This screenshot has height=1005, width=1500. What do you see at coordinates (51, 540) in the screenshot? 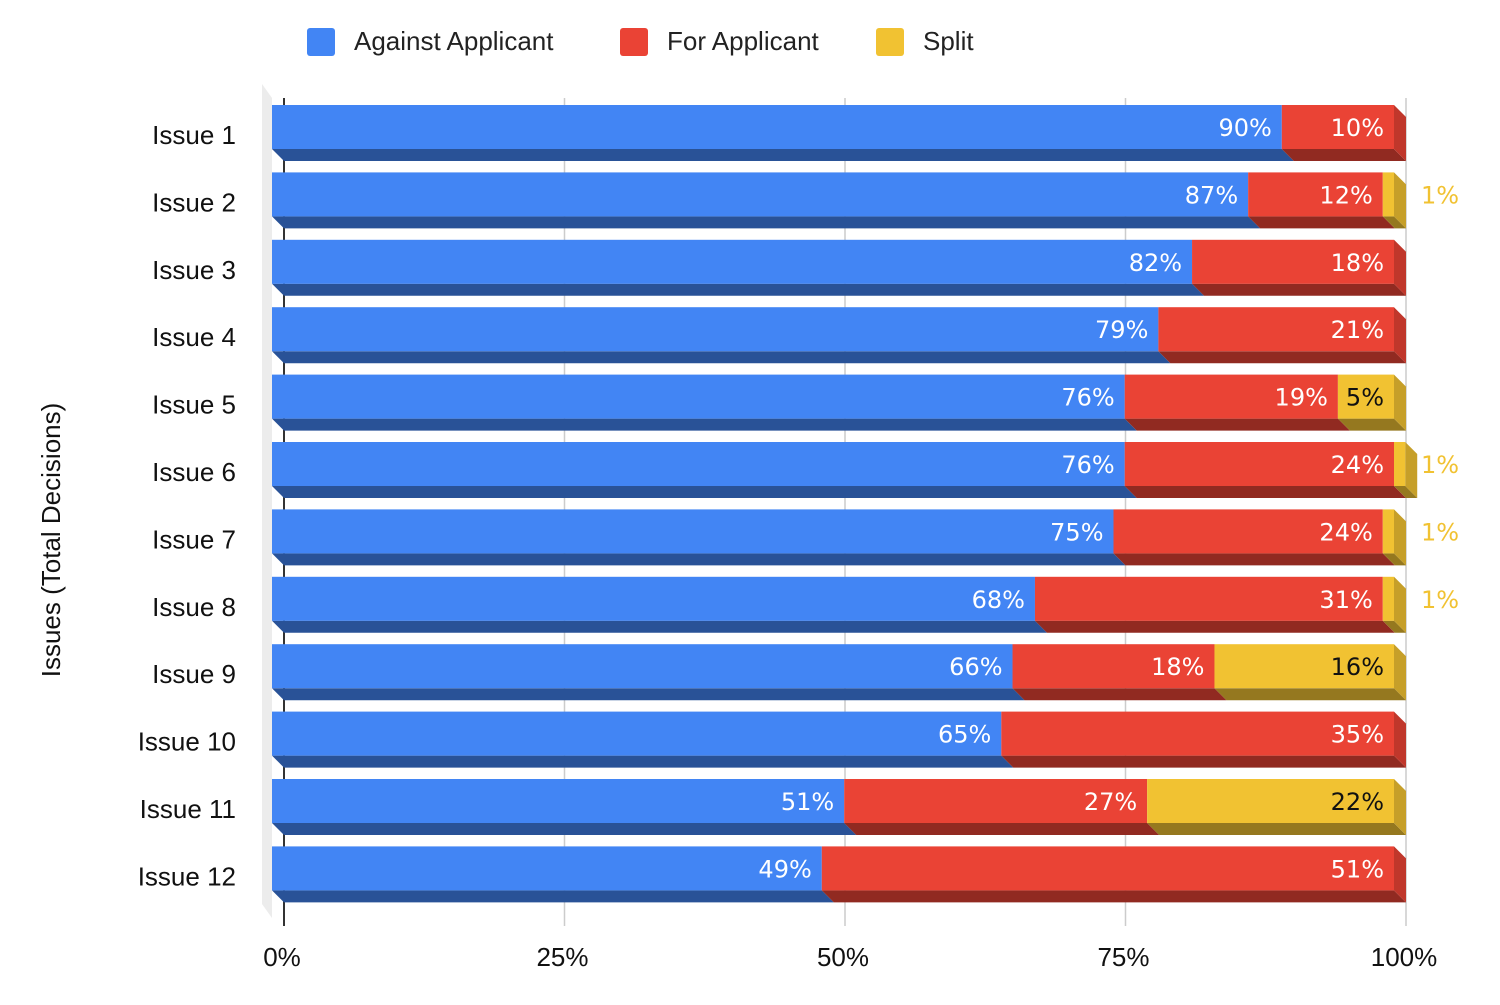
I see `y-axis-title: Issues (Total Decisions)` at bounding box center [51, 540].